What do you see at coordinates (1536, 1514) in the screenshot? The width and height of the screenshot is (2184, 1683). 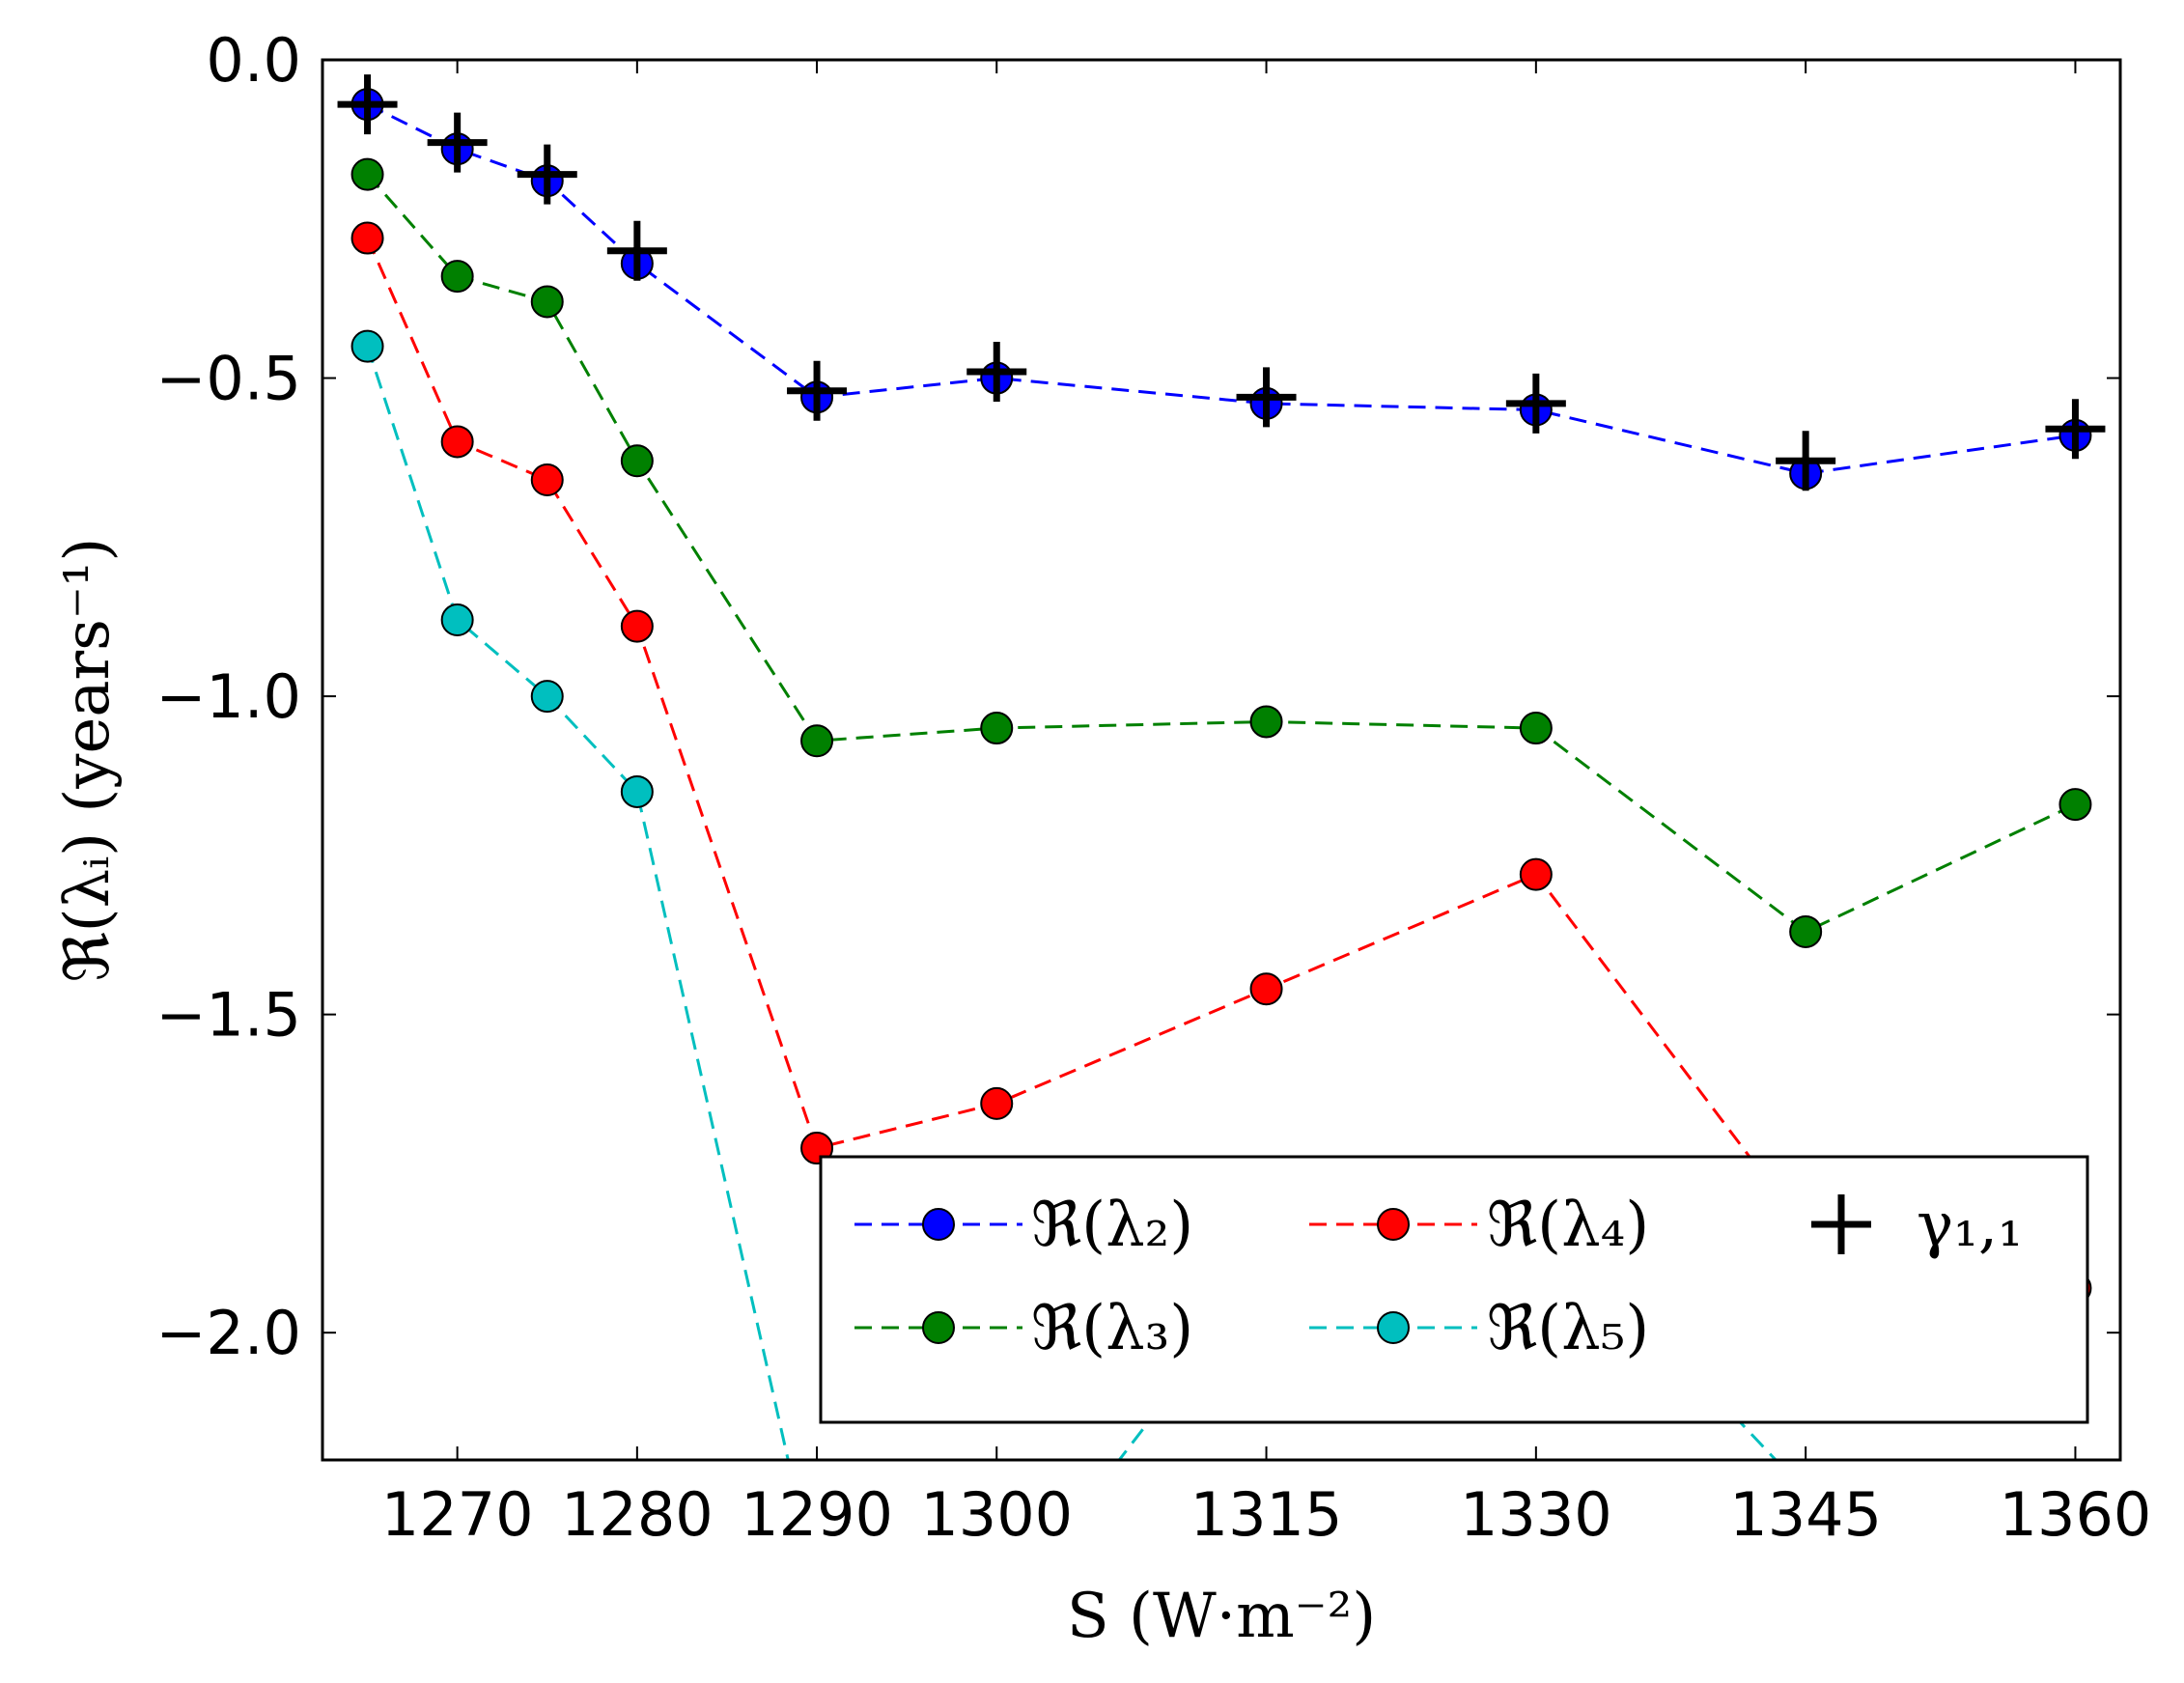 I see `x-tick-label: 1330` at bounding box center [1536, 1514].